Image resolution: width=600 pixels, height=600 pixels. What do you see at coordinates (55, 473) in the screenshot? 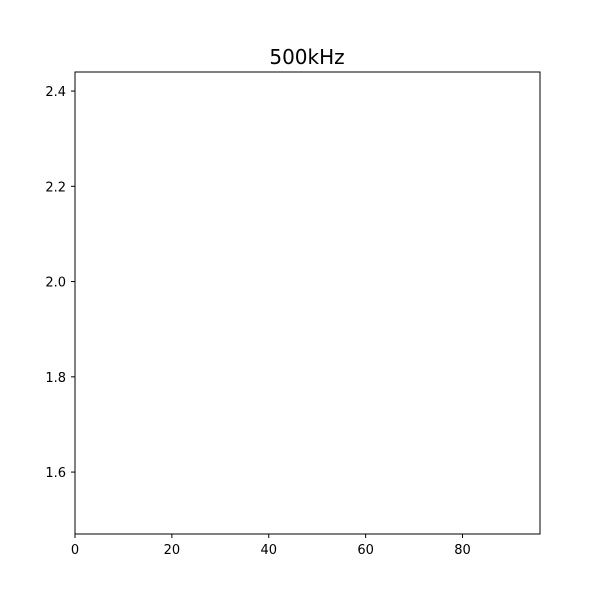
I see `y-tick-label: 1.6` at bounding box center [55, 473].